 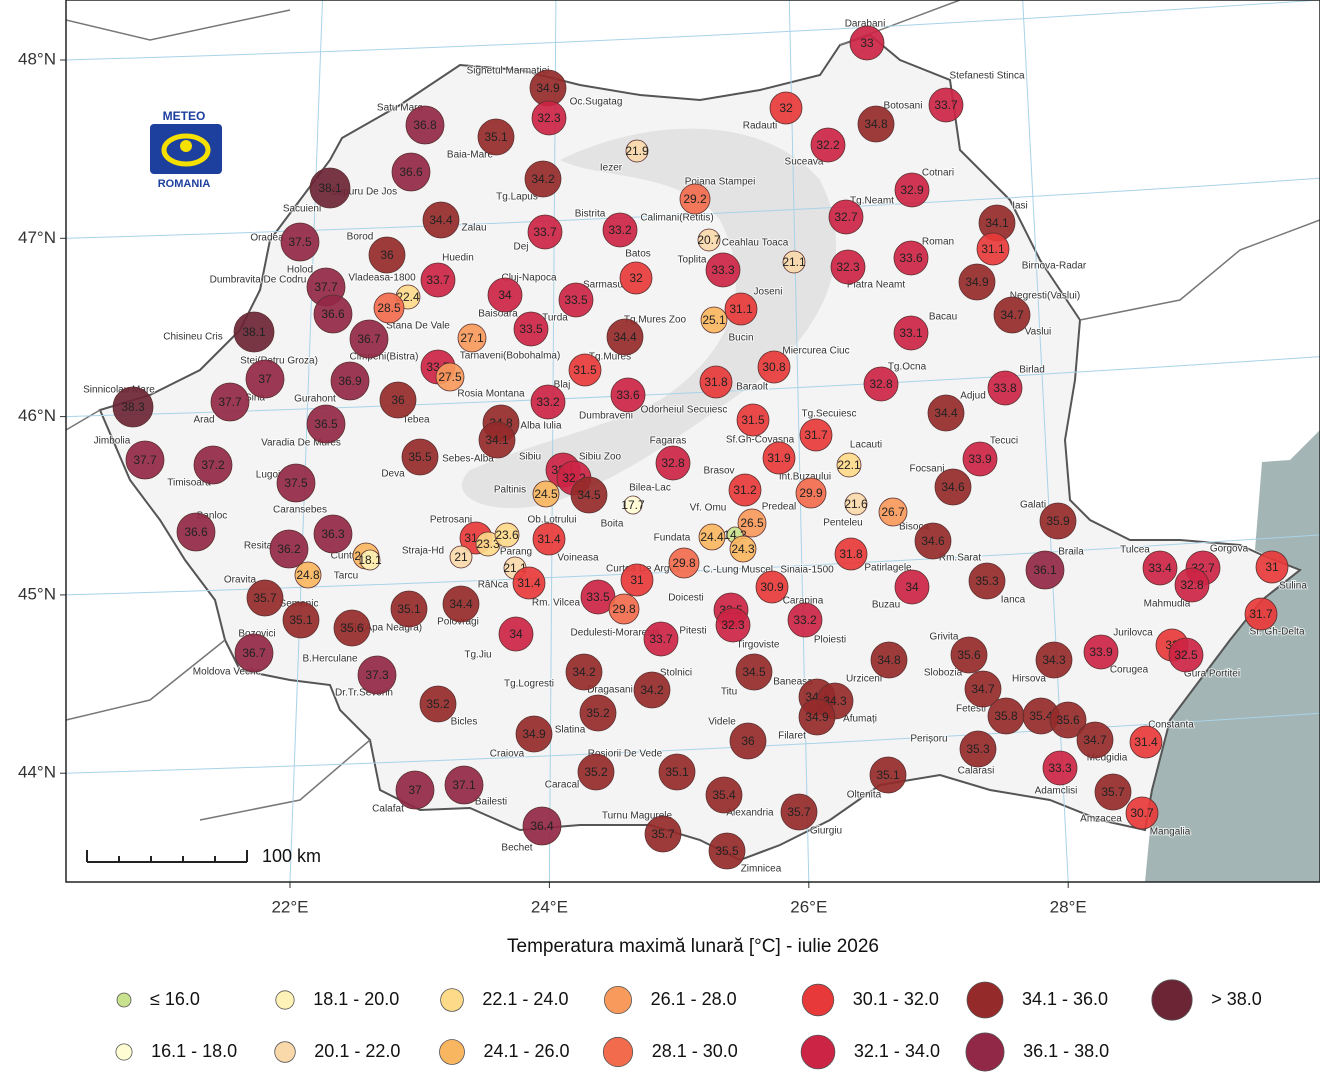 What do you see at coordinates (938, 173) in the screenshot?
I see `place-name: Cotnari` at bounding box center [938, 173].